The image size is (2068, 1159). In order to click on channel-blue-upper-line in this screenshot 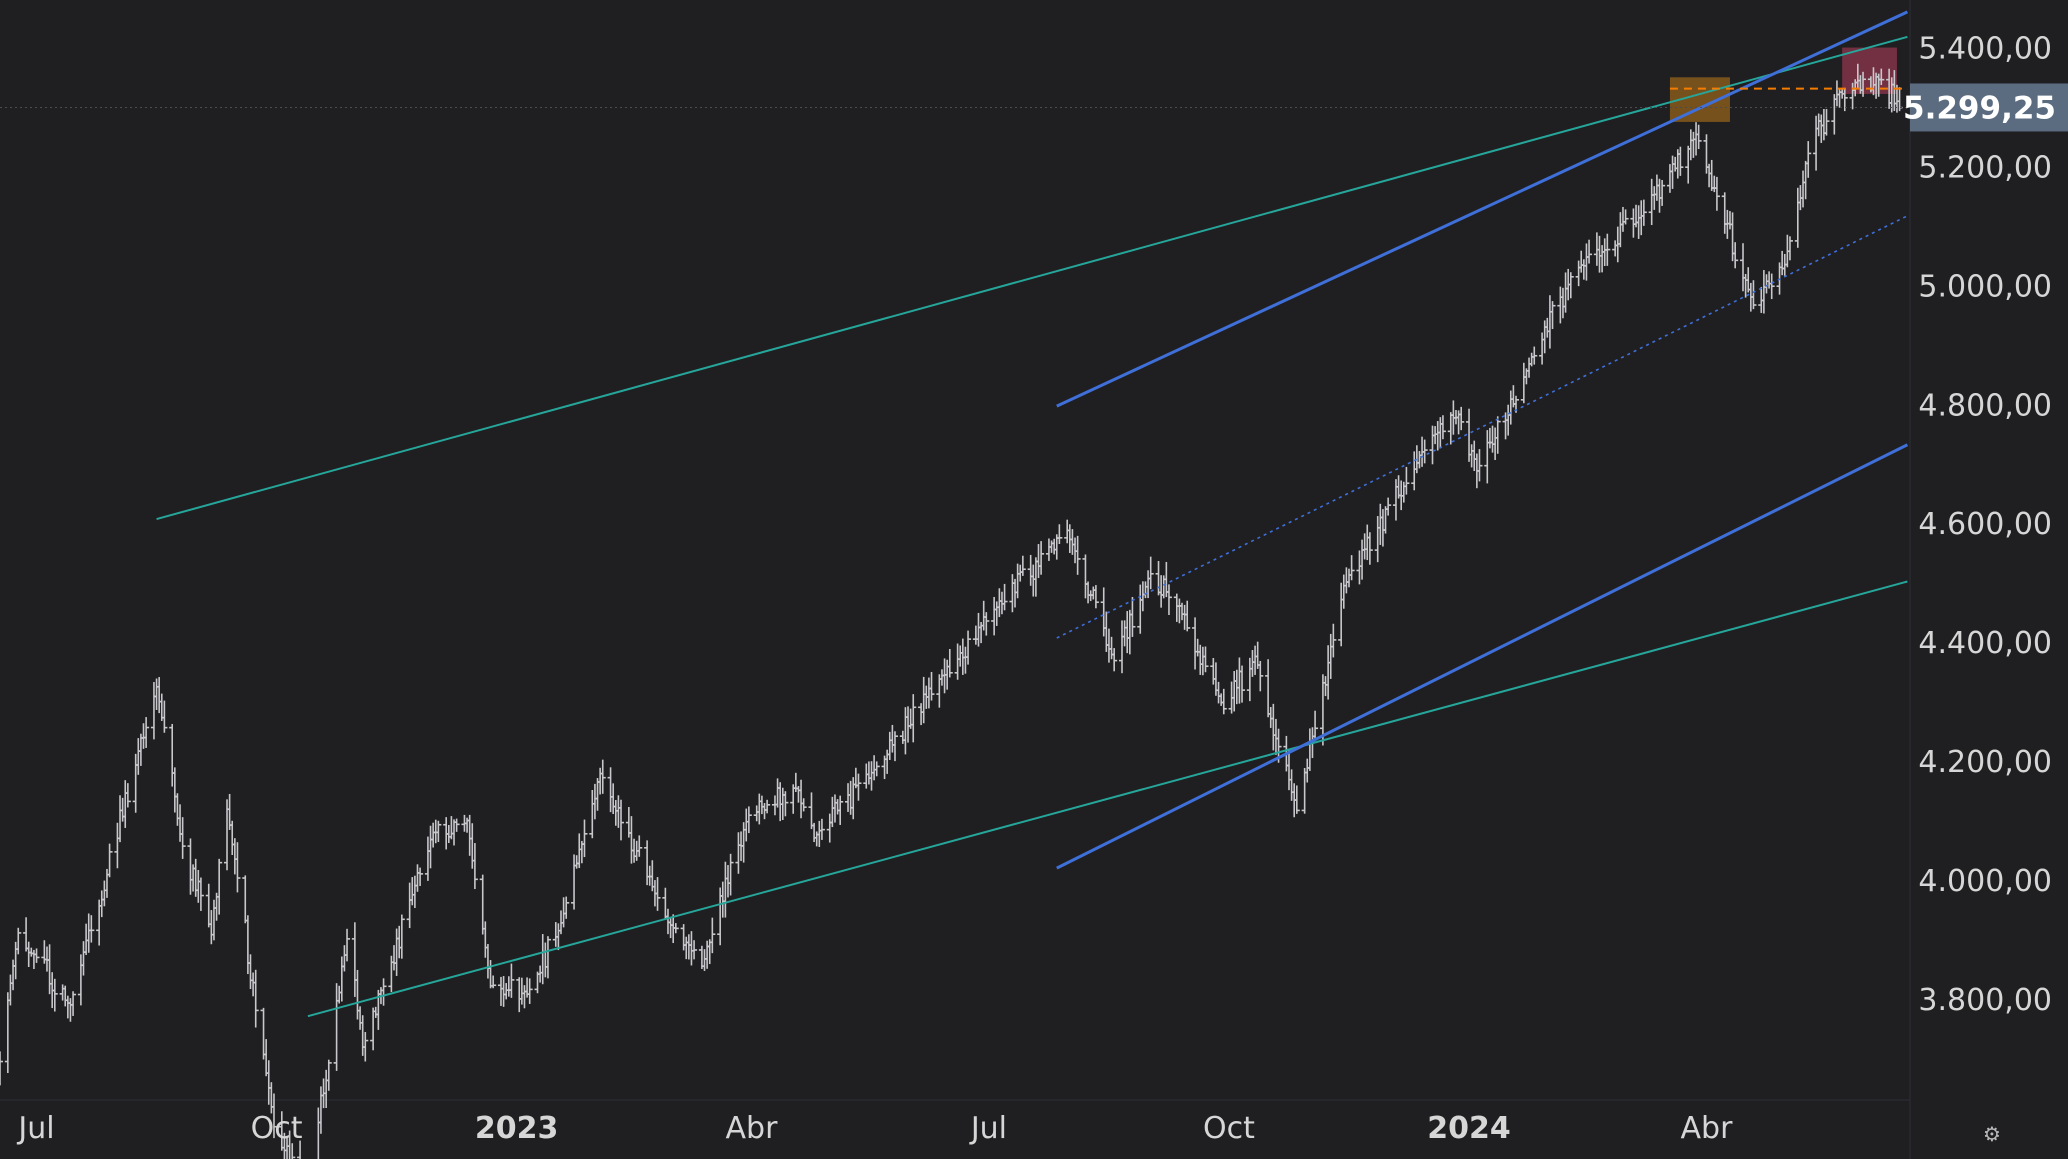, I will do `click(1482, 209)`.